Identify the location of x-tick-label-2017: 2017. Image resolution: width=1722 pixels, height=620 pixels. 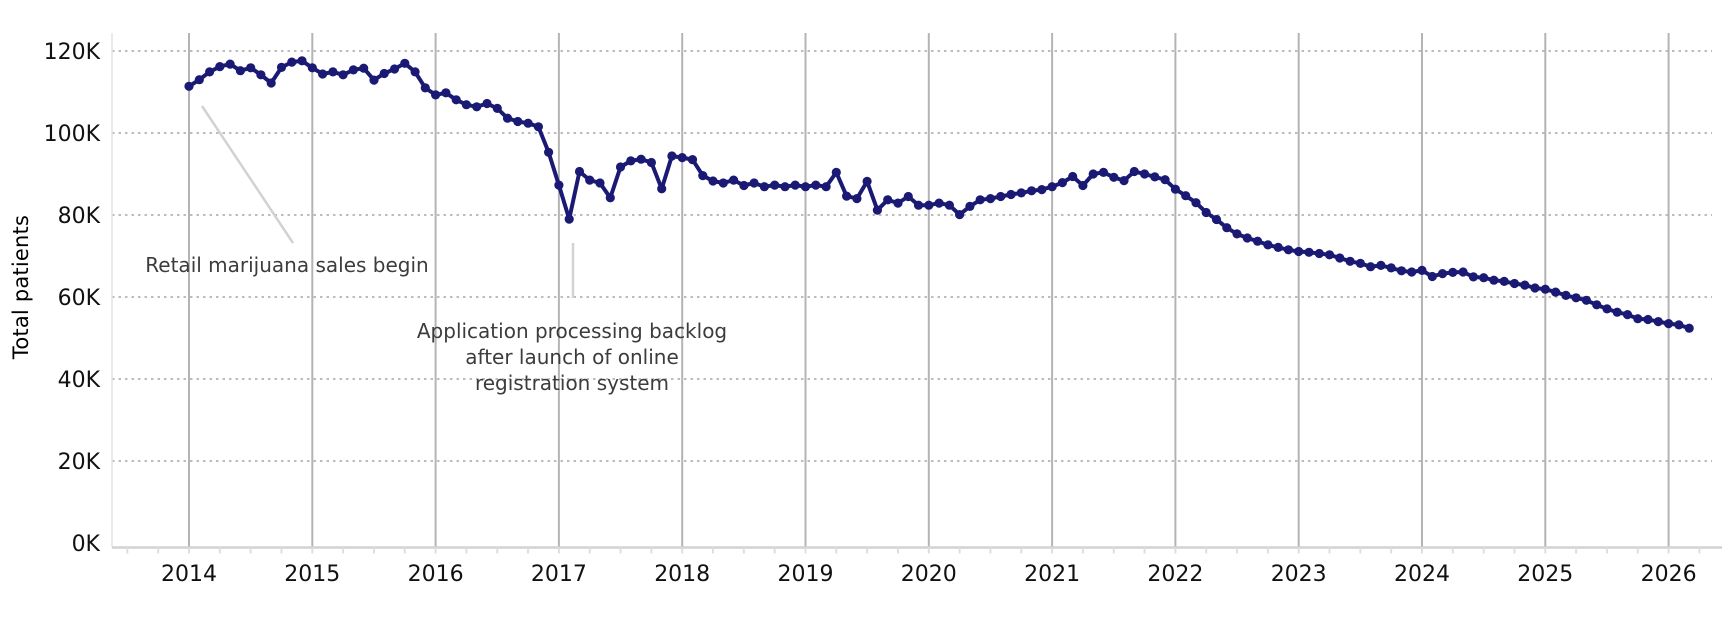
(559, 574).